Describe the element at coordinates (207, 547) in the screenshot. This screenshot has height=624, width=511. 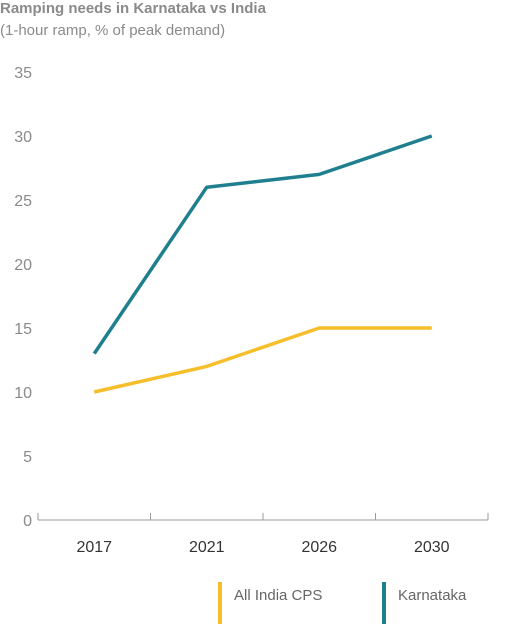
I see `x-tick-label: 2021` at that location.